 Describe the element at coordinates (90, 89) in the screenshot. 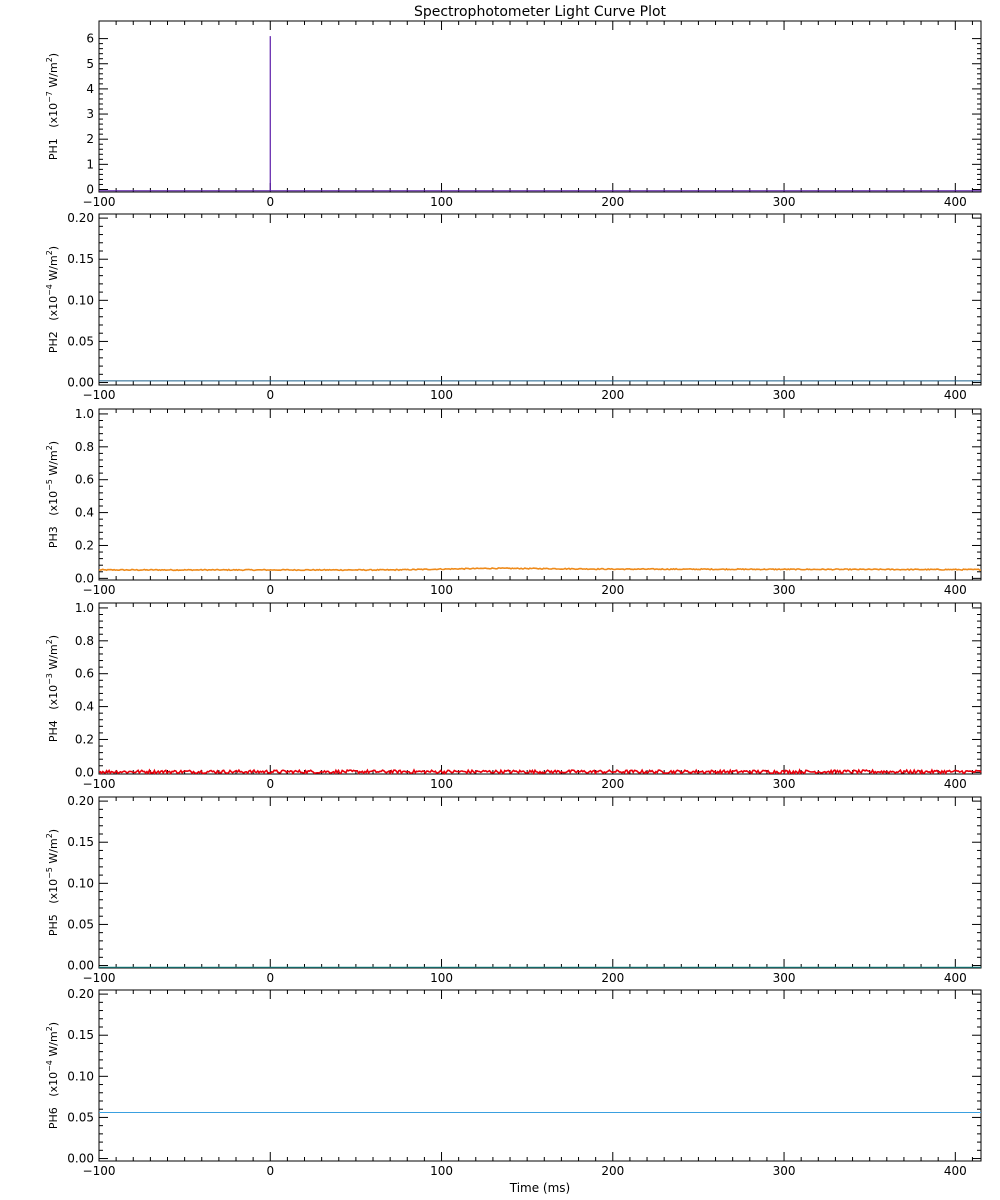

I see `y-tick-label: 4` at that location.